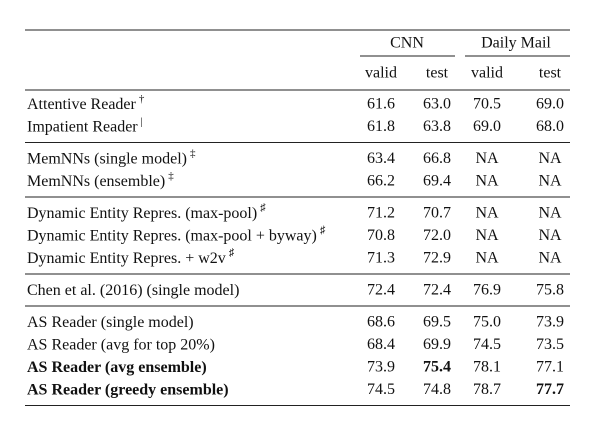 This screenshot has width=592, height=421. I want to click on model-label: Chen et al. (2016) (single model), so click(133, 290).